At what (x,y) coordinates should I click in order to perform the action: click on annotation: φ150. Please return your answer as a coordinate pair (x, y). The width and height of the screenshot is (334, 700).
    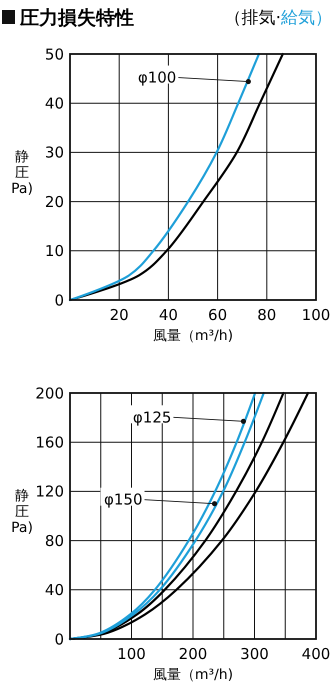
    Looking at the image, I should click on (123, 499).